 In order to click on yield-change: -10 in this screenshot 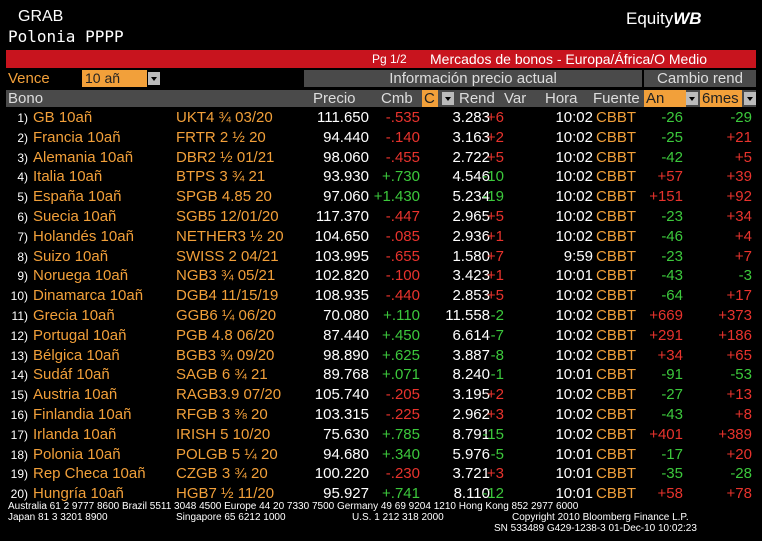, I will do `click(493, 177)`.